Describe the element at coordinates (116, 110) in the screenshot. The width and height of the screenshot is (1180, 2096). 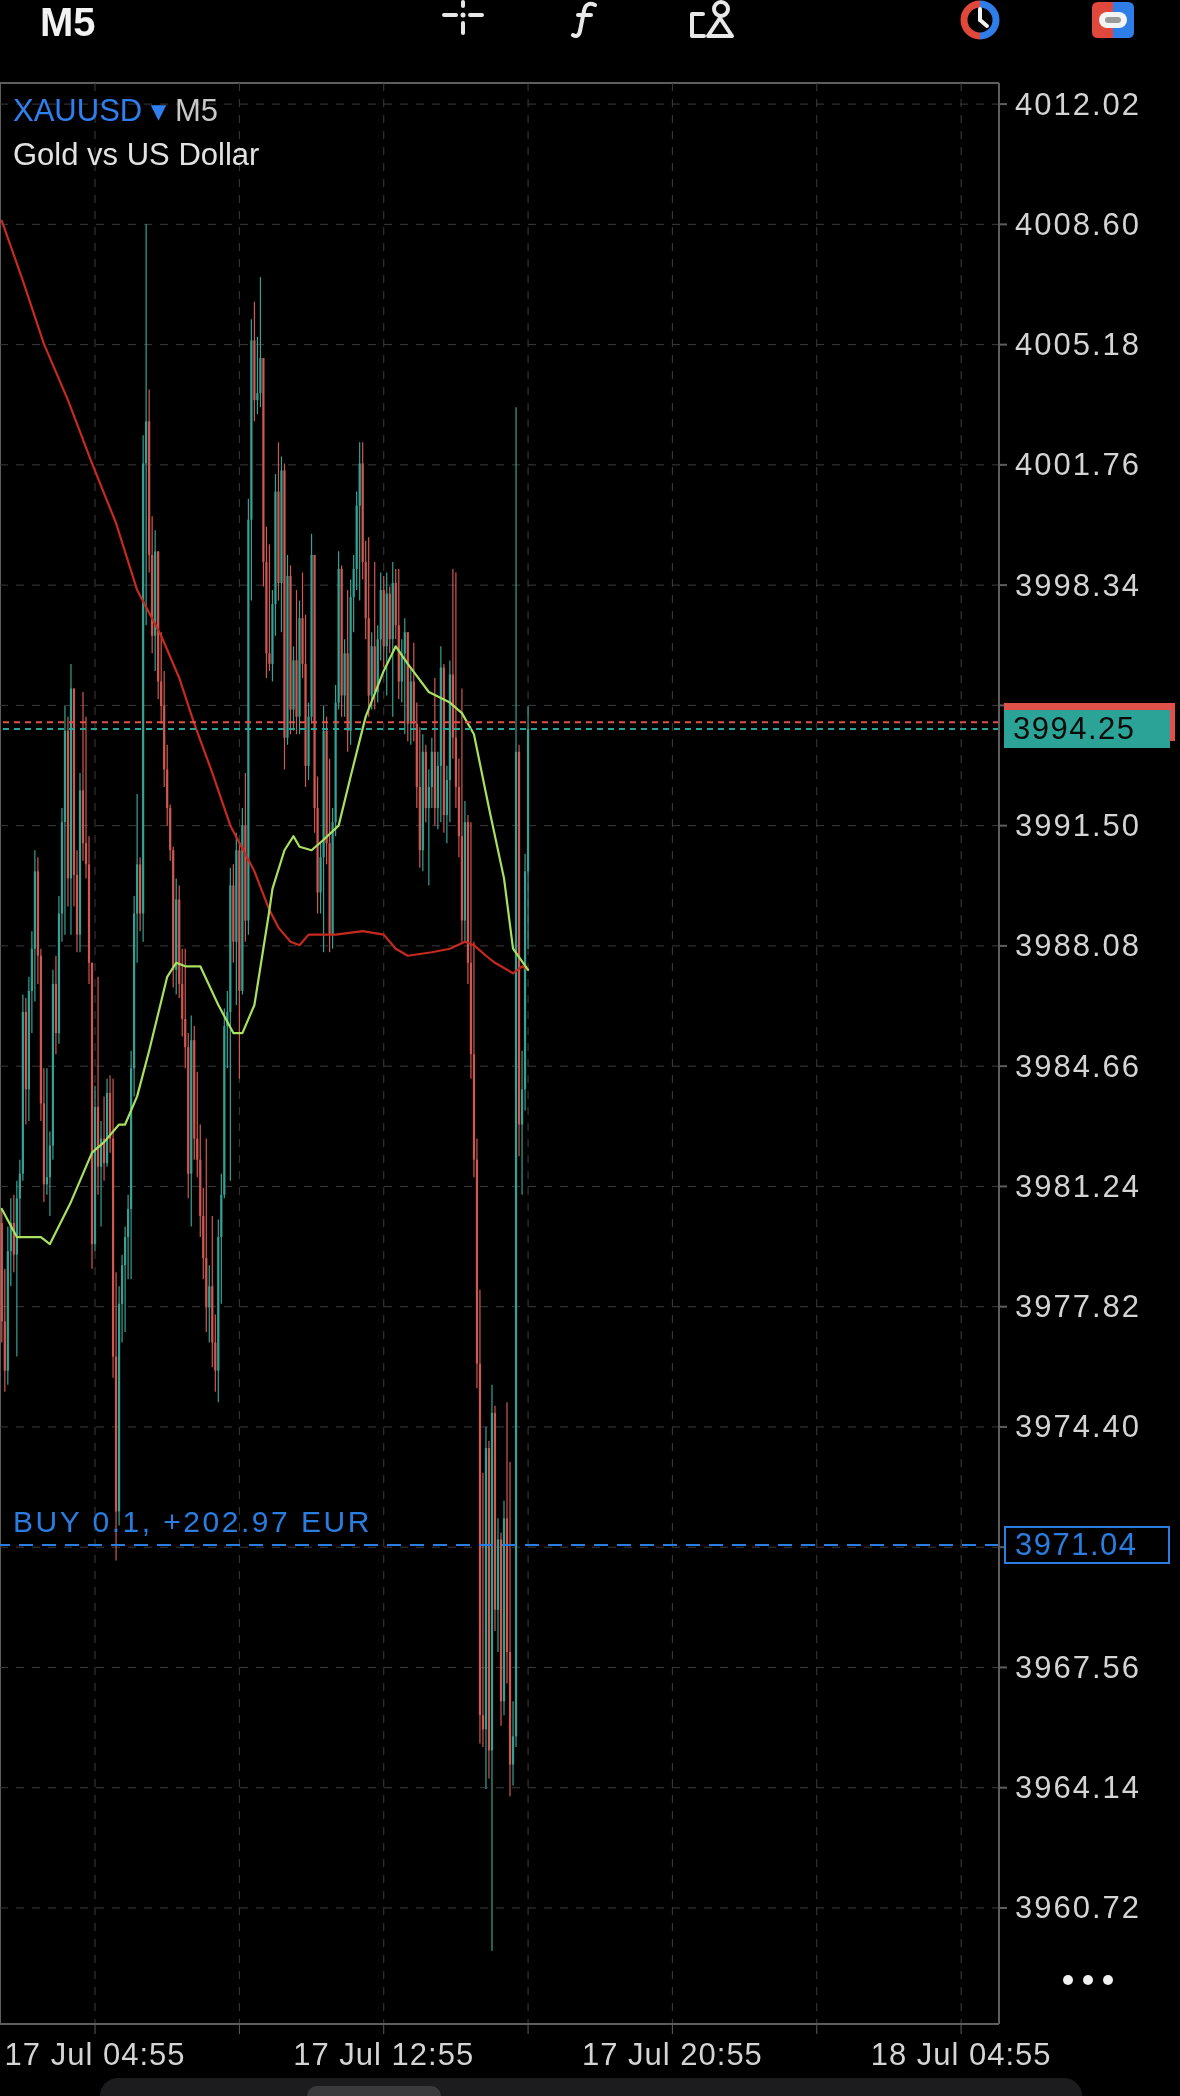
I see `chart-title: XAUUSD ▾ M5` at that location.